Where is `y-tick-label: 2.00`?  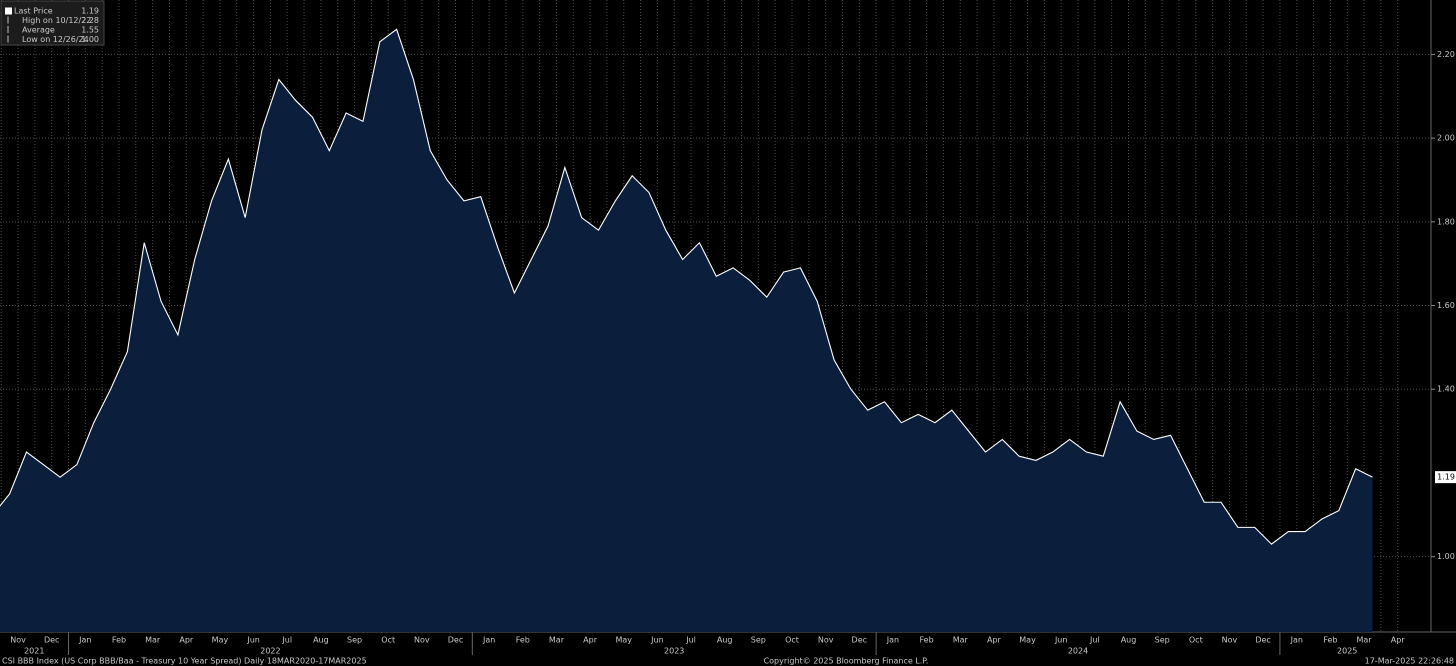
y-tick-label: 2.00 is located at coordinates (1446, 138).